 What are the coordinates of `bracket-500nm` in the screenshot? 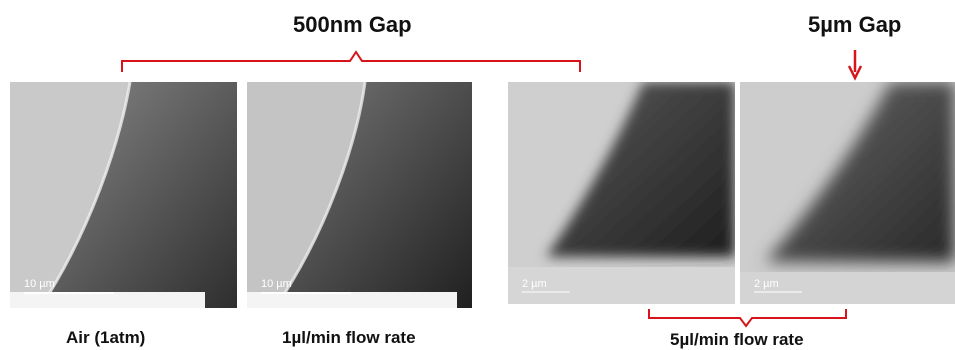 It's located at (351, 61).